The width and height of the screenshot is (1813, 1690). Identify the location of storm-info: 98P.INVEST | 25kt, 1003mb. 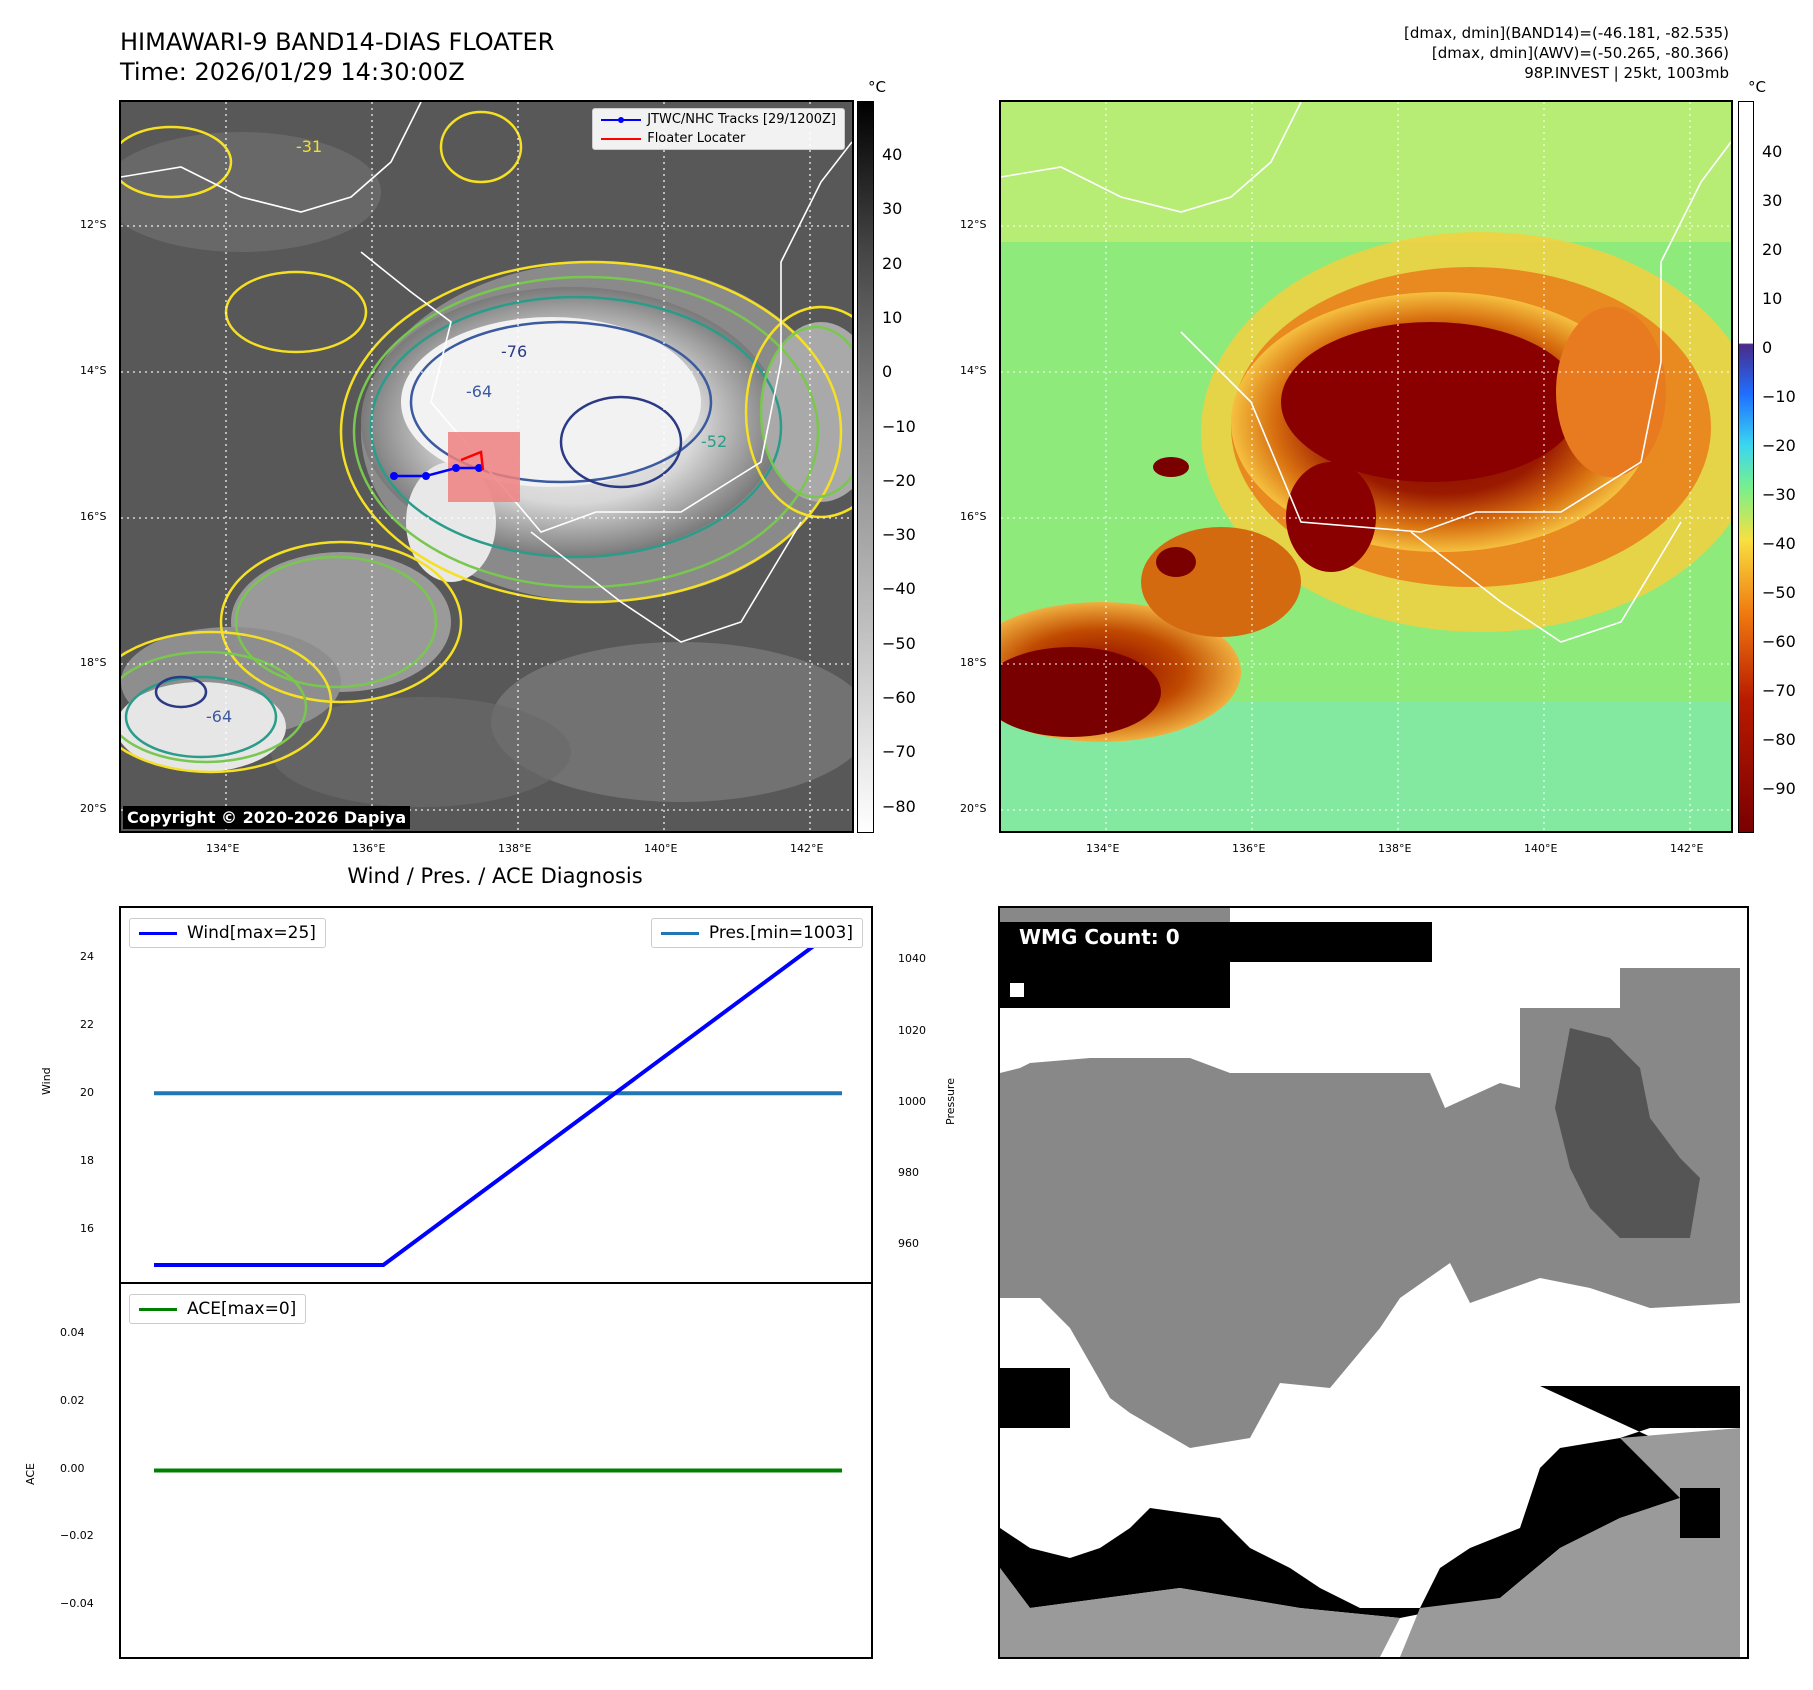
(1626, 73).